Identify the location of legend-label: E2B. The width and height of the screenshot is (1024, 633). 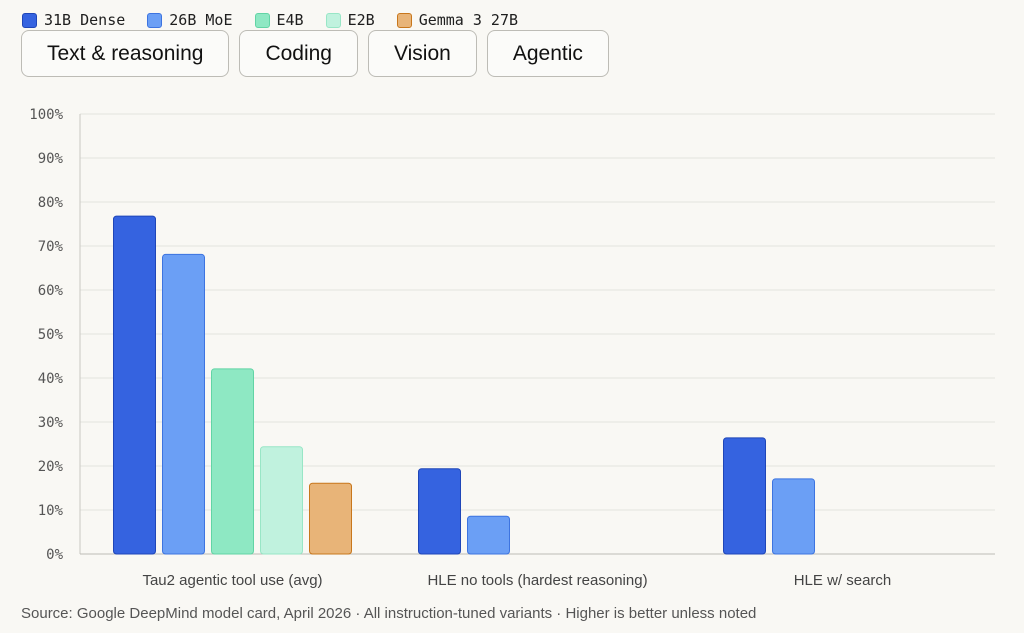
(361, 20).